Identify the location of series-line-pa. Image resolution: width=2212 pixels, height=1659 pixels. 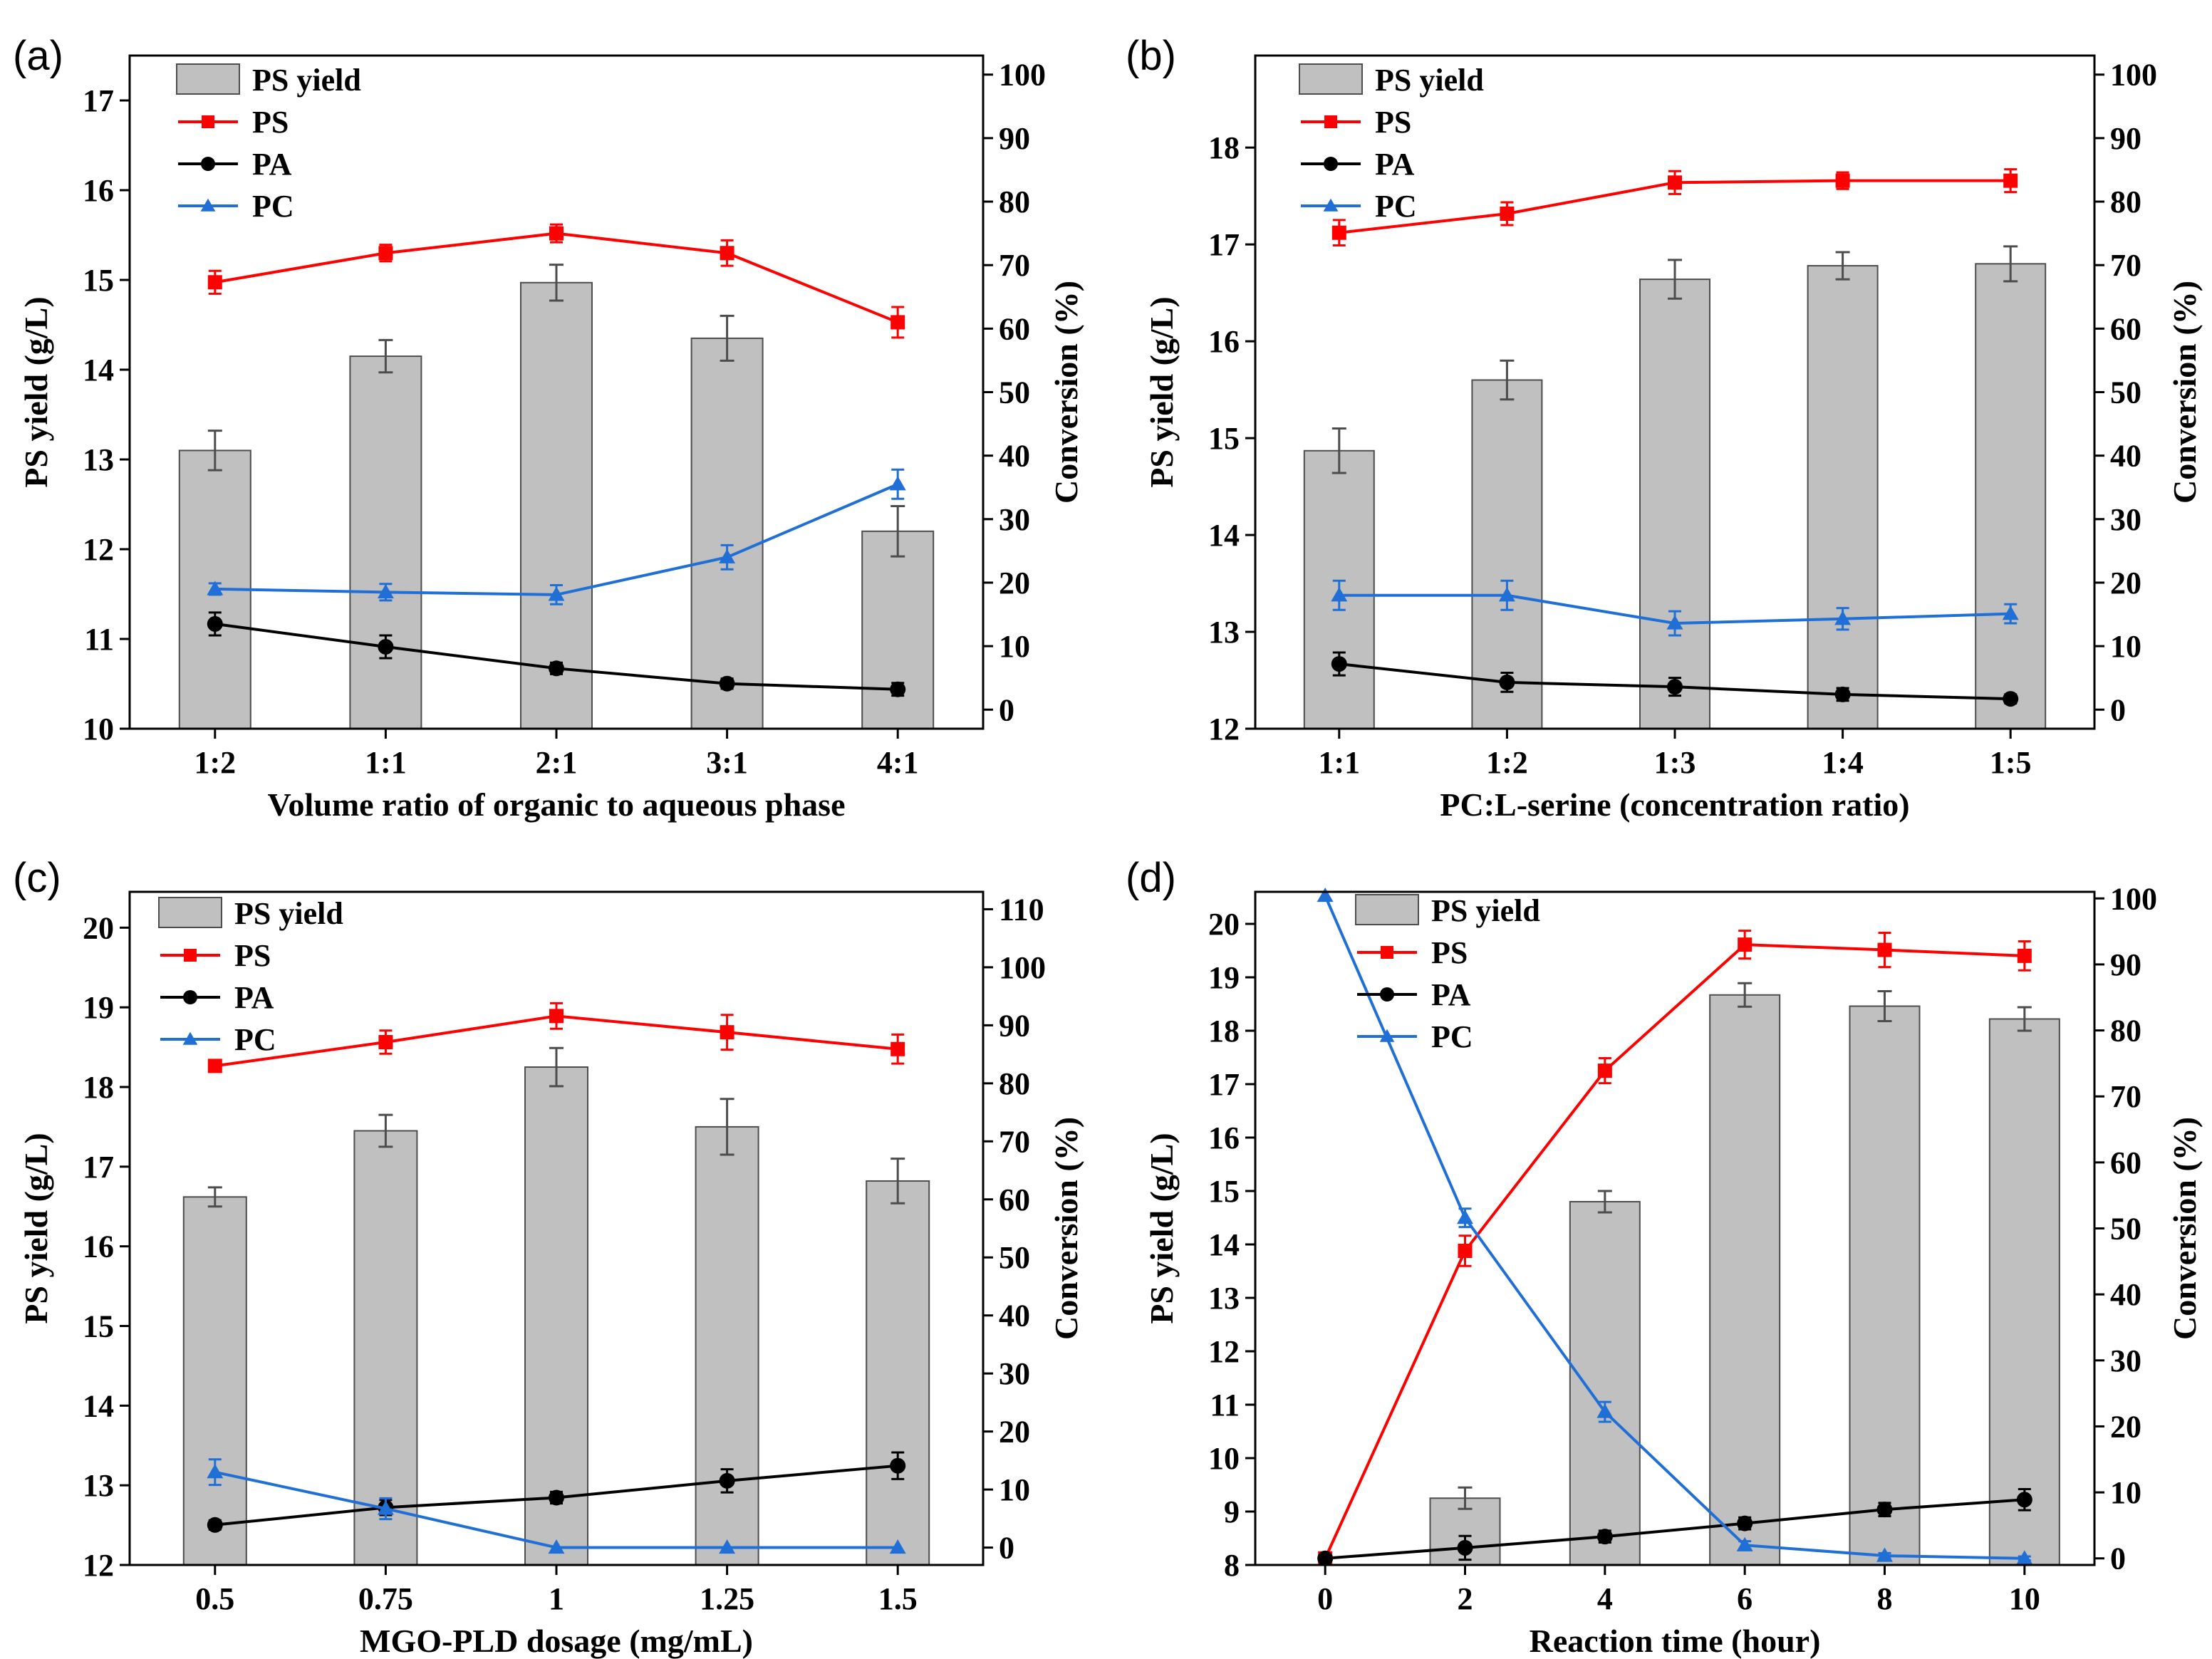
(1675, 1529).